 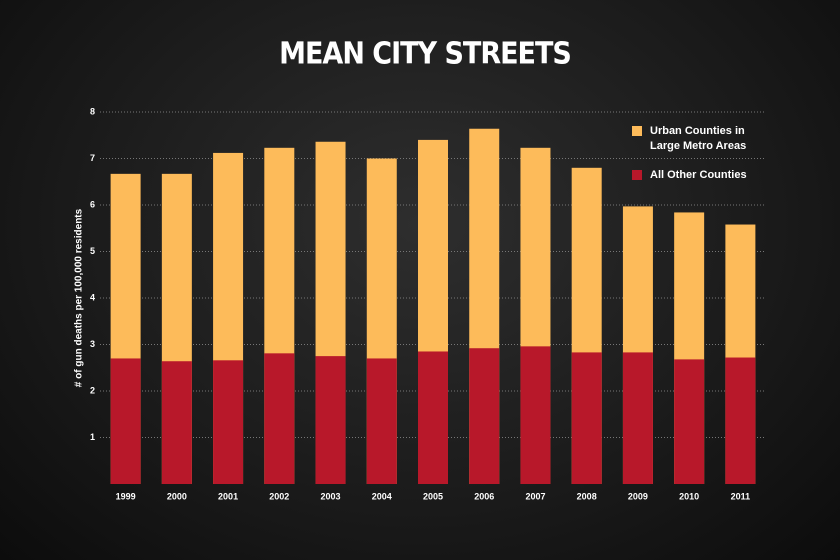 I want to click on y-tick-label: 4, so click(x=92, y=297).